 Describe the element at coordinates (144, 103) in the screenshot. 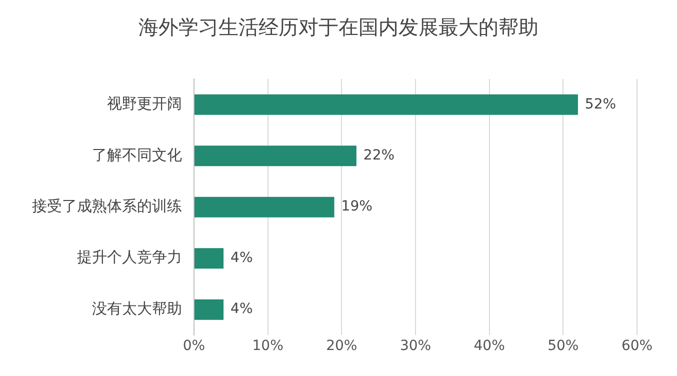

I see `y-tick-label: 视野更开阔` at that location.